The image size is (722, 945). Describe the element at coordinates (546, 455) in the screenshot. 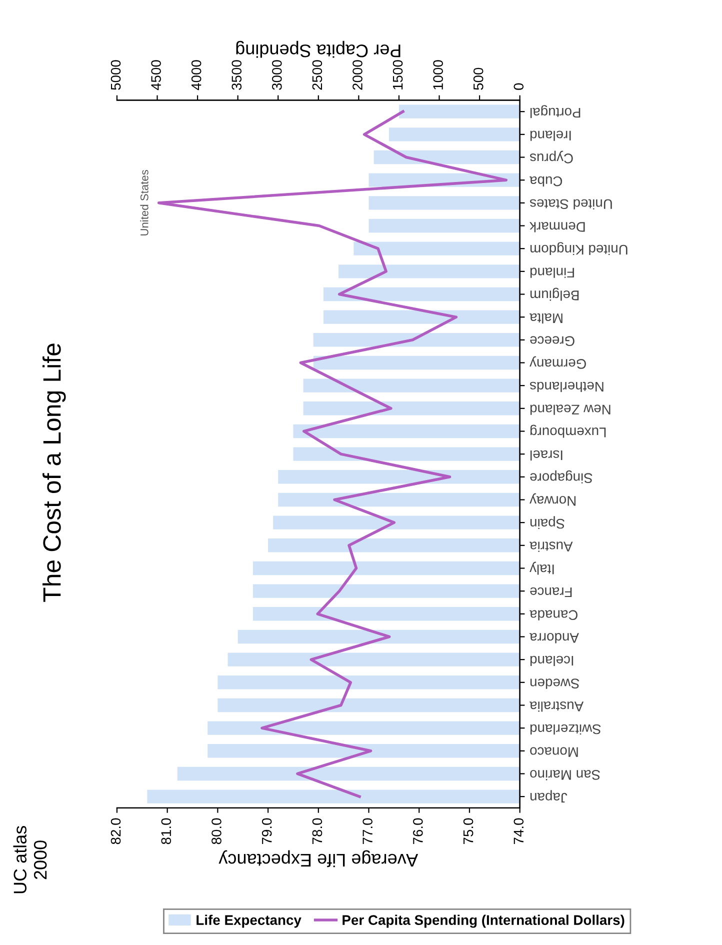

I see `y-tick-label: Israel` at that location.